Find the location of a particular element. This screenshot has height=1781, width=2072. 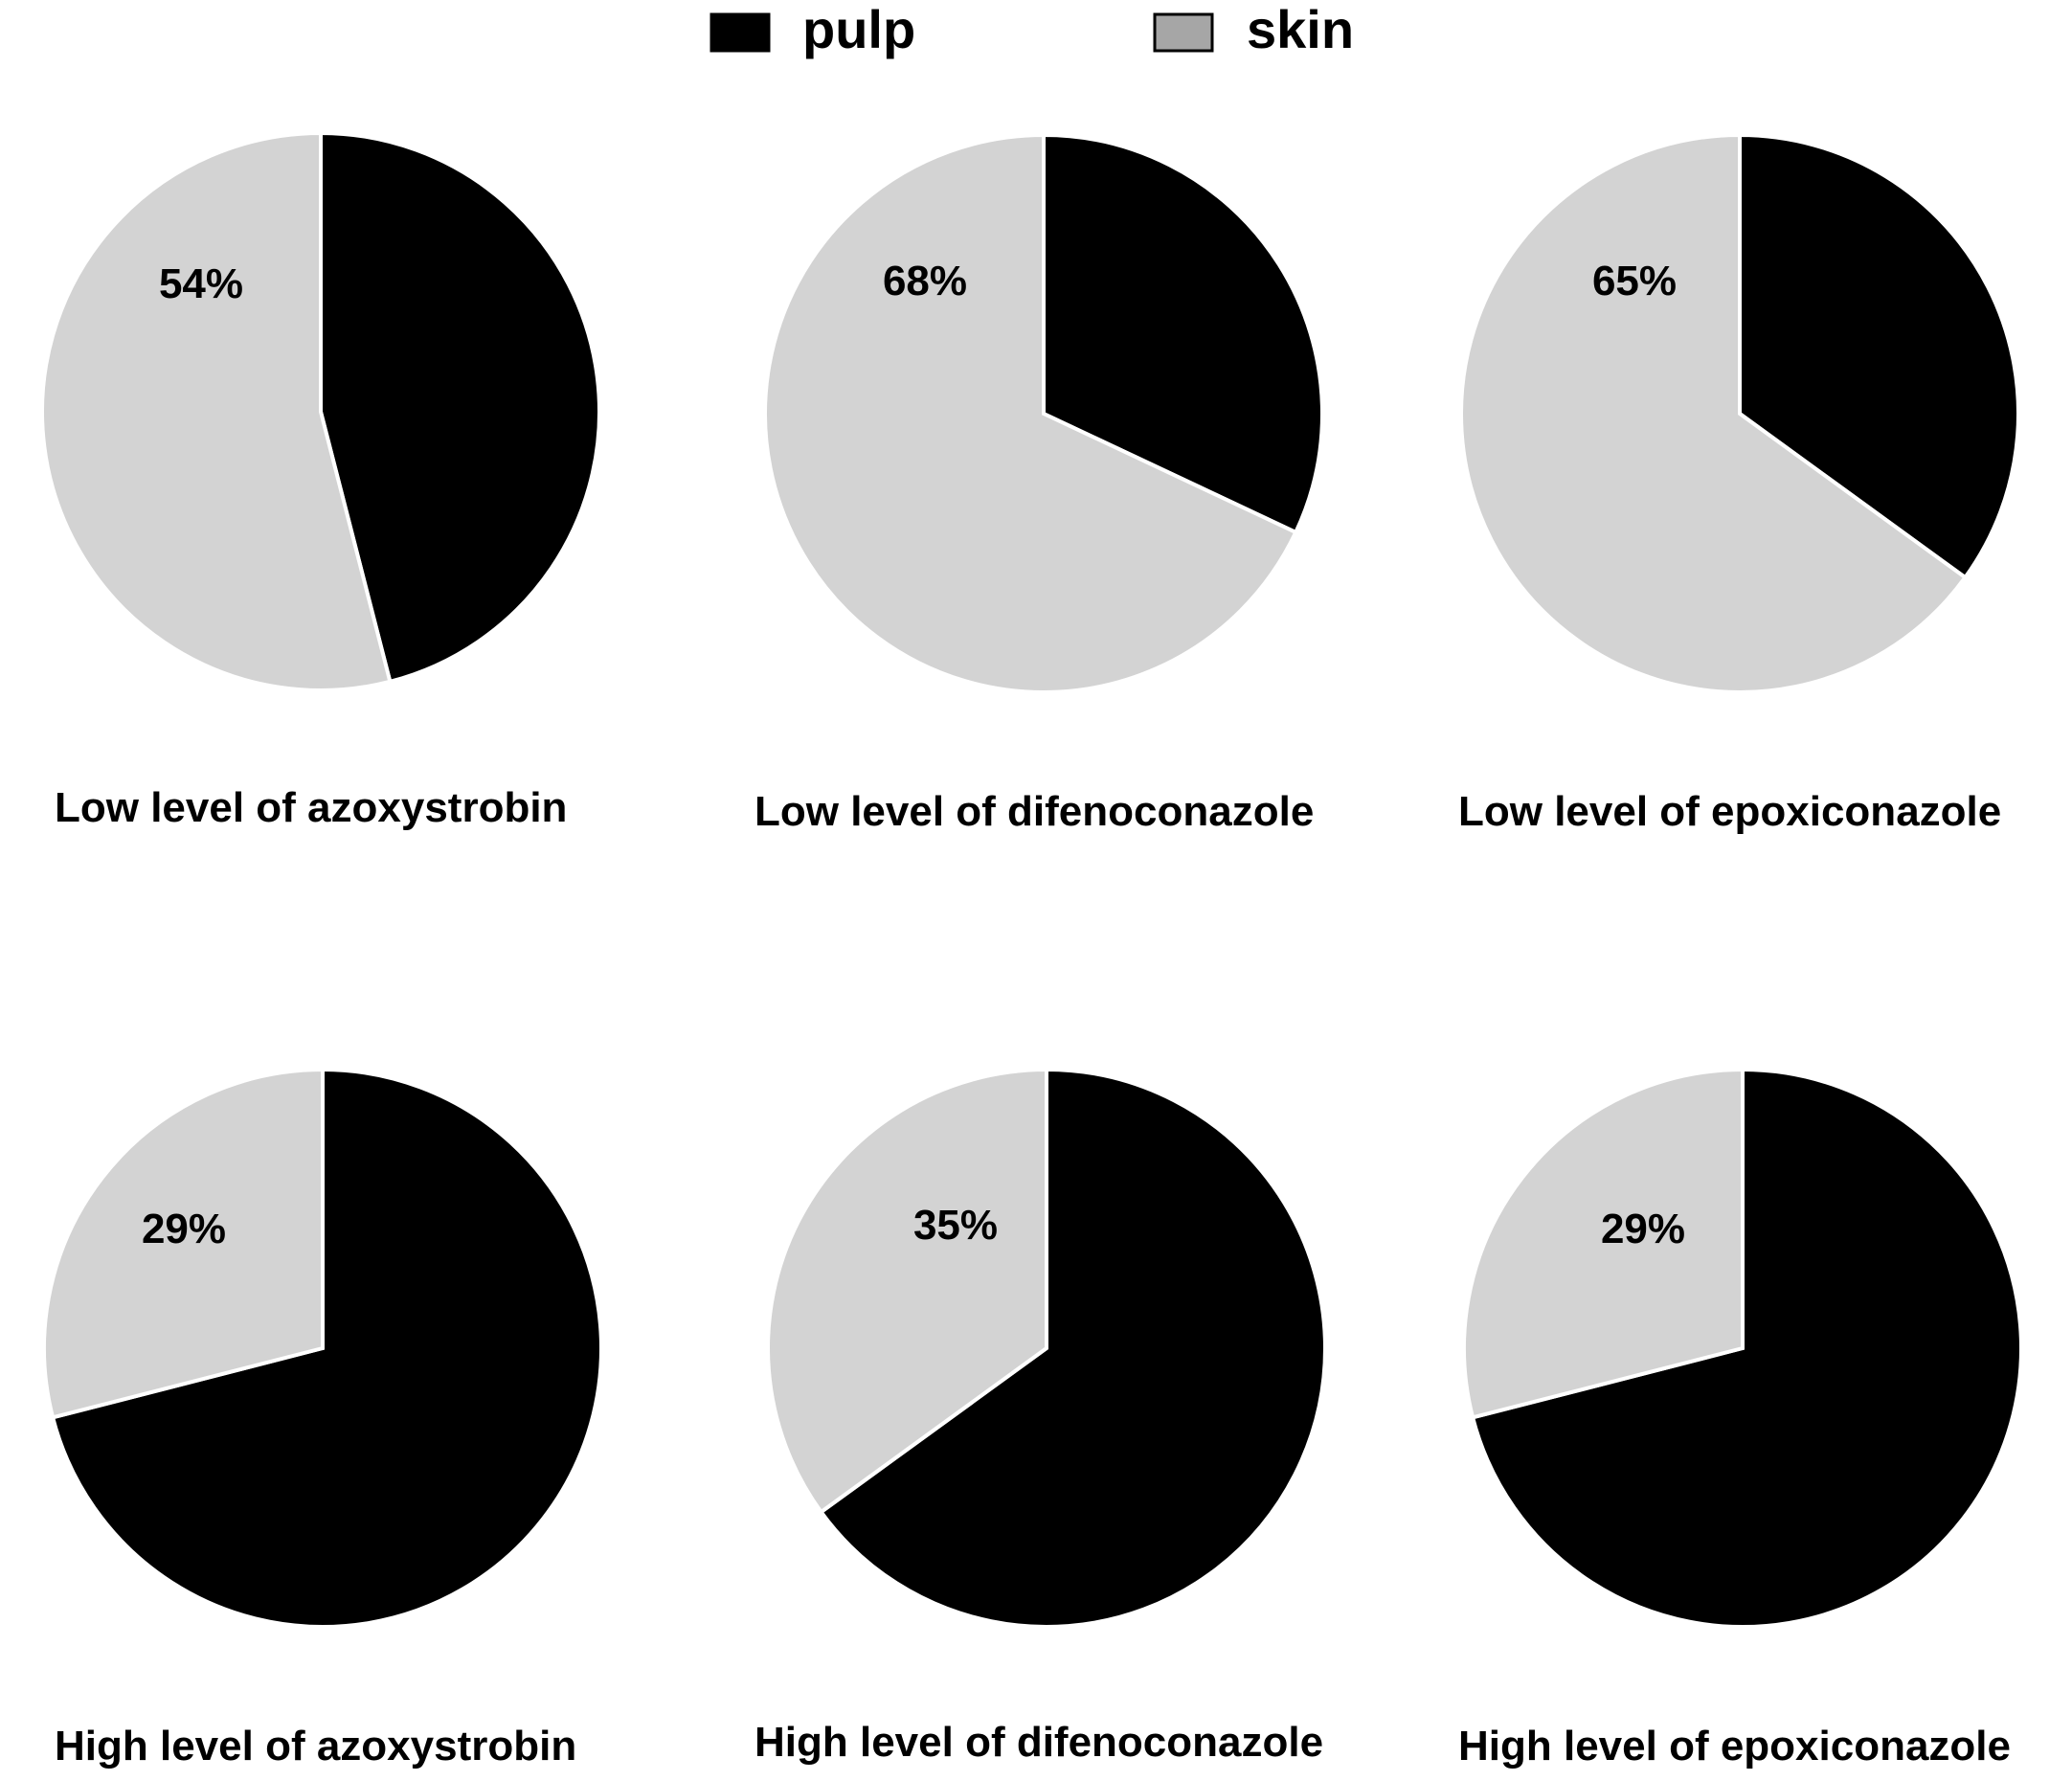

pie-panel-high-azoxystrobin: 29% High level of azoxystrobin is located at coordinates (322, 1418).